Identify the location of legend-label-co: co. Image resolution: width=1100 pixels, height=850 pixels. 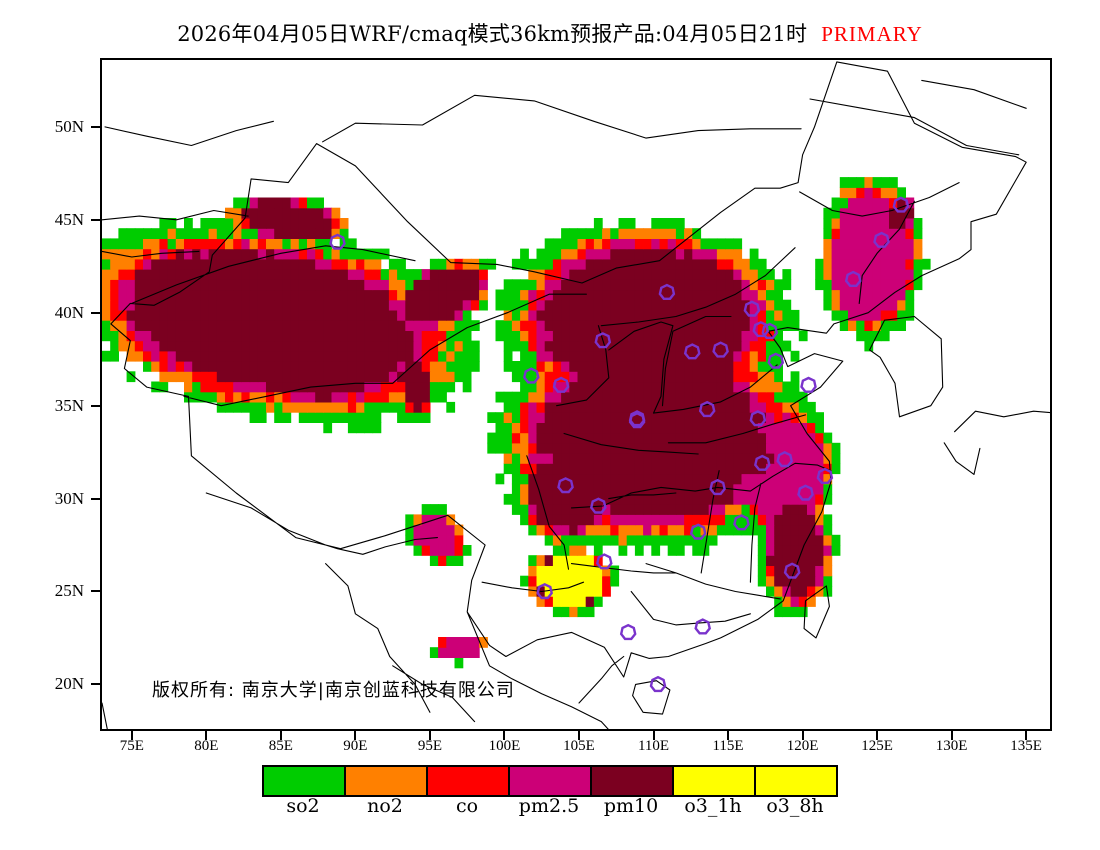
(467, 806).